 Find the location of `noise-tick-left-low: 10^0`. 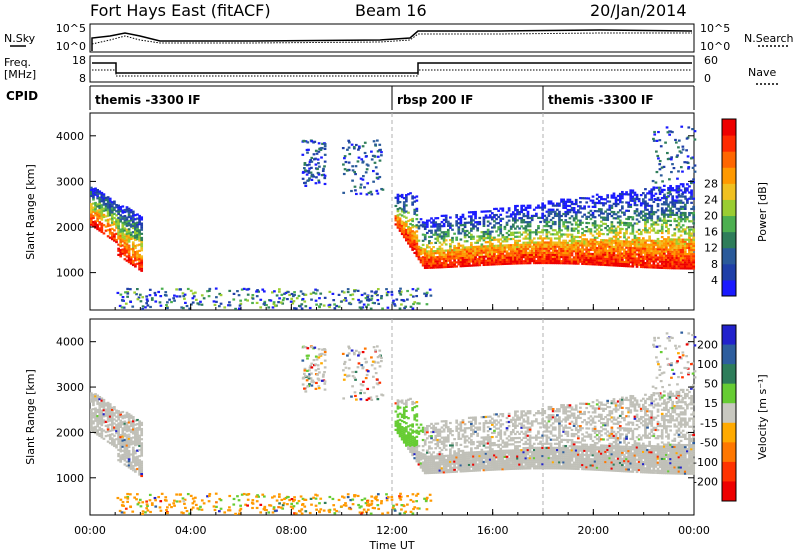

noise-tick-left-low: 10^0 is located at coordinates (71, 46).